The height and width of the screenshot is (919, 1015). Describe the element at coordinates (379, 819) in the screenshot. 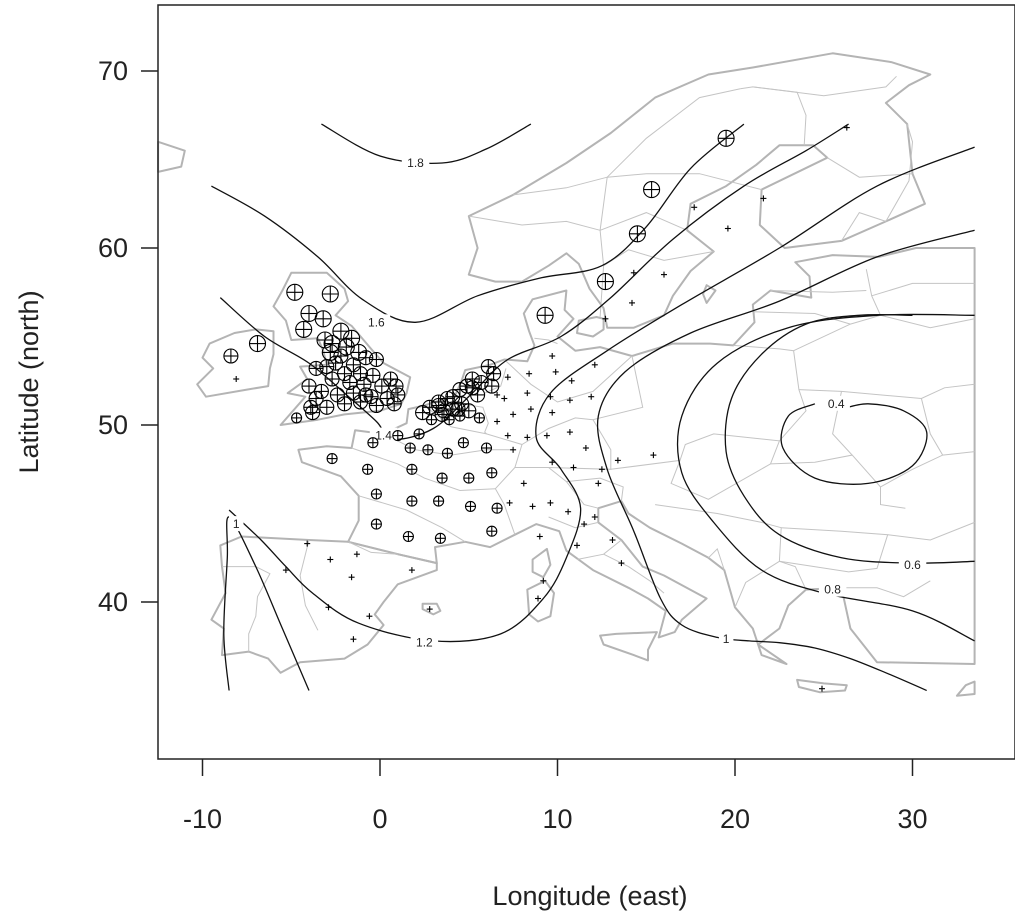

I see `x-tick-label: 0` at that location.